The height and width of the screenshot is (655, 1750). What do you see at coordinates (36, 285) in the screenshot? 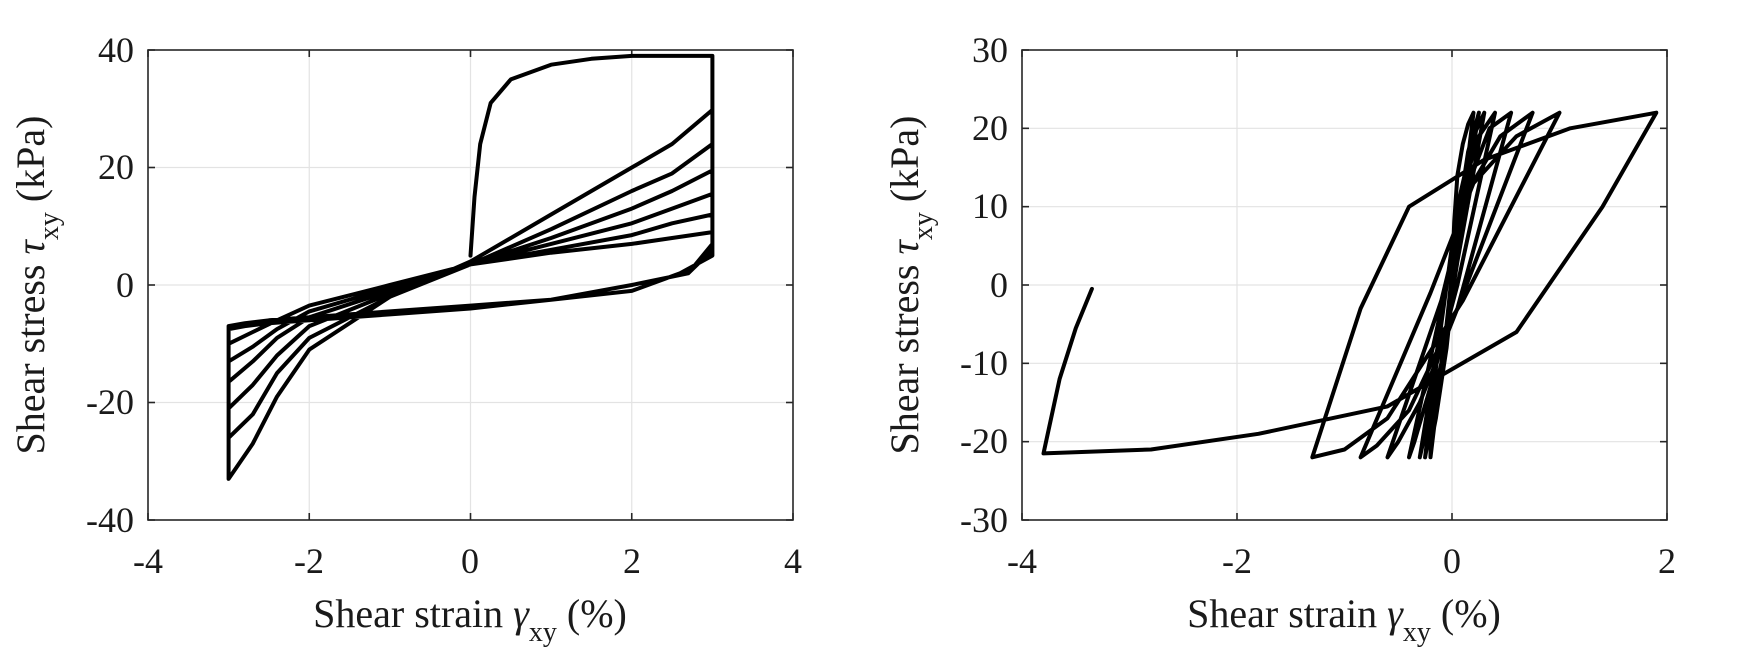
I see `y-axis-label-left: Shear stress τxy (kPa)` at bounding box center [36, 285].